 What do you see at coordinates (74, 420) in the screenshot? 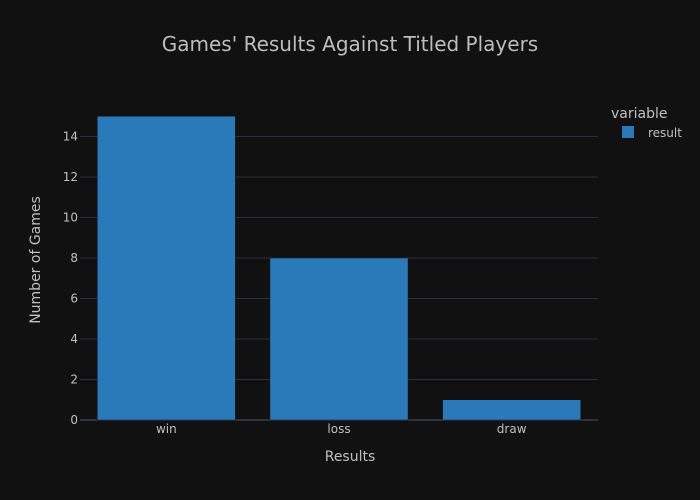
I see `y-tick-label: 0` at bounding box center [74, 420].